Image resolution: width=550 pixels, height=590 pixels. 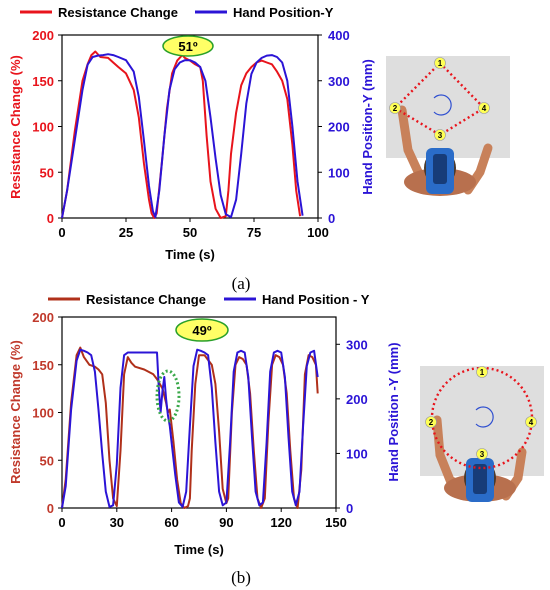 What do you see at coordinates (146, 299) in the screenshot?
I see `legend-label-resistance-b: Resistance Change` at bounding box center [146, 299].